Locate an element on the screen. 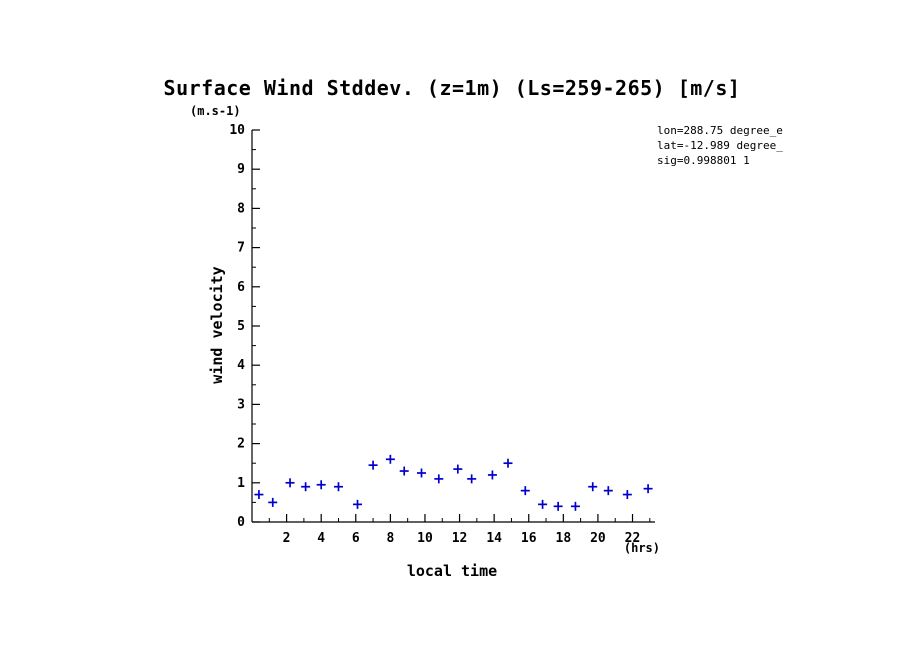 The width and height of the screenshot is (904, 654). x-axis-label: local time is located at coordinates (452, 571).